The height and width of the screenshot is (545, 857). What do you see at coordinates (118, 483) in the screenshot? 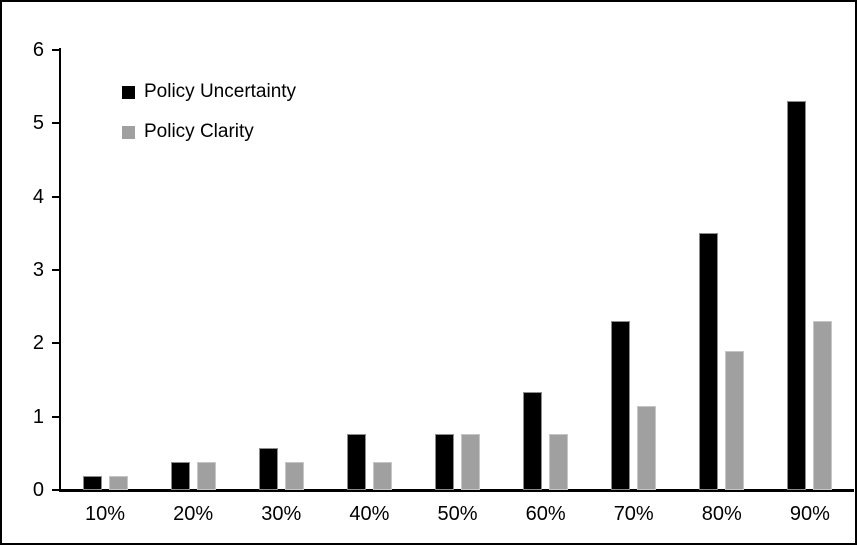
I see `bar-policy-clarity-10%` at bounding box center [118, 483].